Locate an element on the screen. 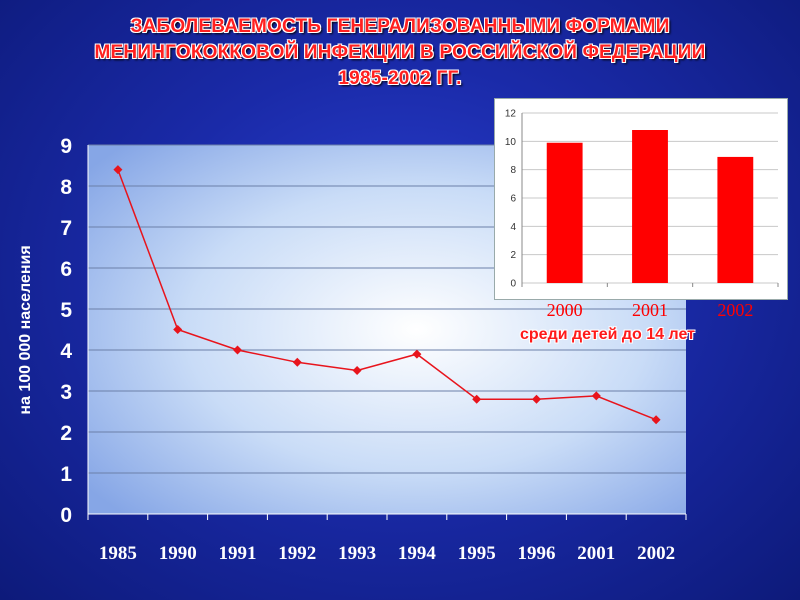 This screenshot has width=800, height=600. inset-y-tick-label: 2 is located at coordinates (513, 255).